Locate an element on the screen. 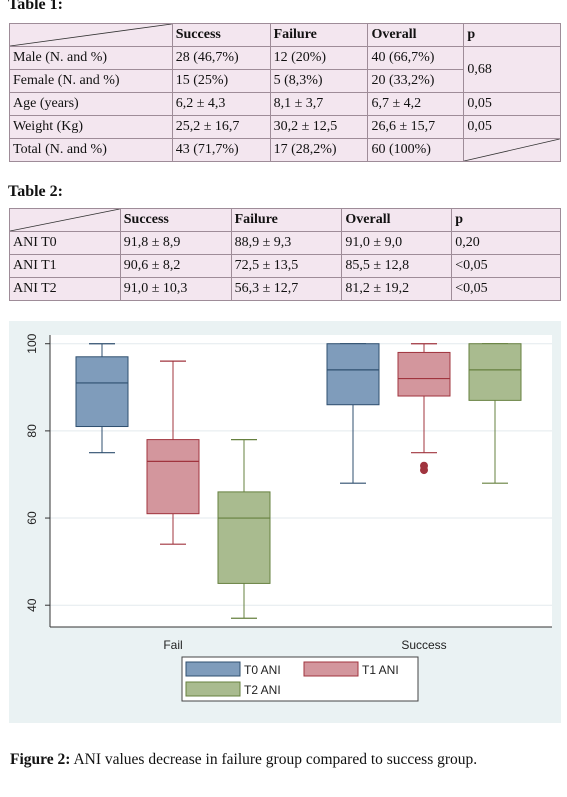  table-2-title: Table 2: is located at coordinates (35, 191).